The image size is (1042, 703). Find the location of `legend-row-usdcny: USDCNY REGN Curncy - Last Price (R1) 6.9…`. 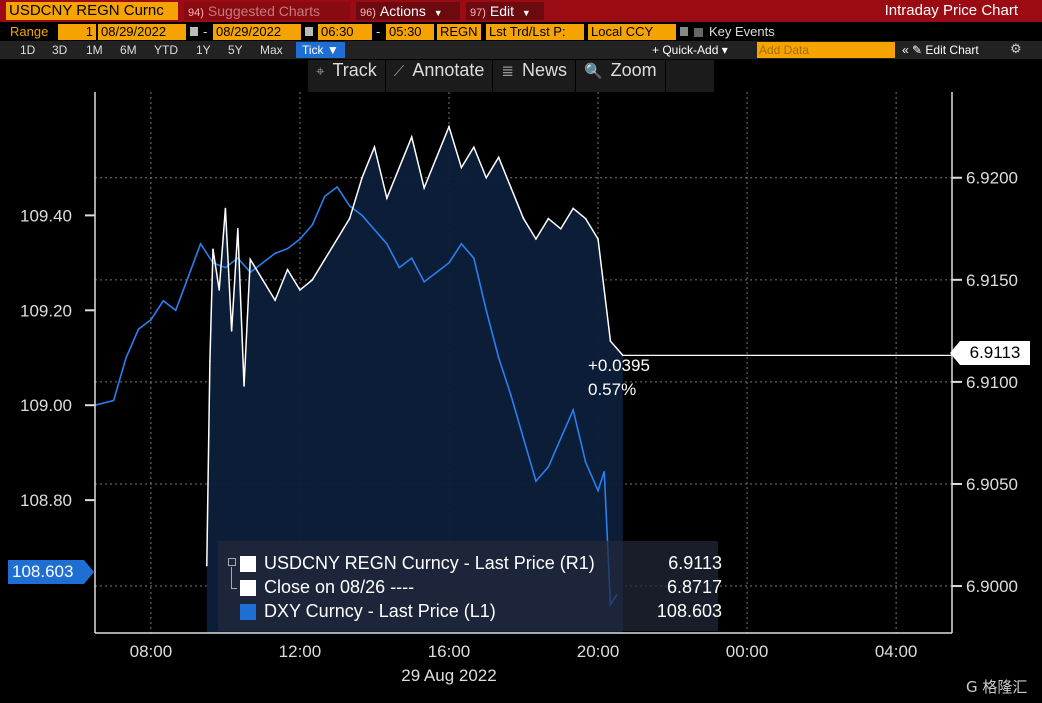

legend-row-usdcny: USDCNY REGN Curncy - Last Price (R1) 6.9… is located at coordinates (481, 564).